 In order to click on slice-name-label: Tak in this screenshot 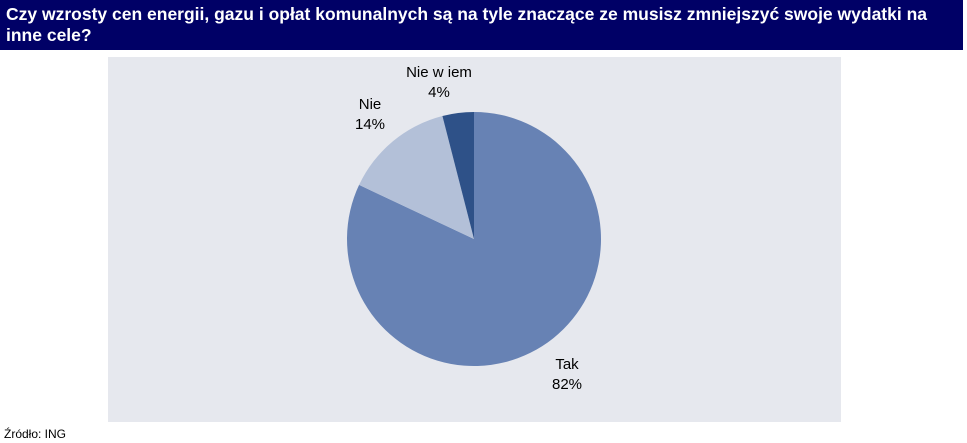, I will do `click(567, 364)`.